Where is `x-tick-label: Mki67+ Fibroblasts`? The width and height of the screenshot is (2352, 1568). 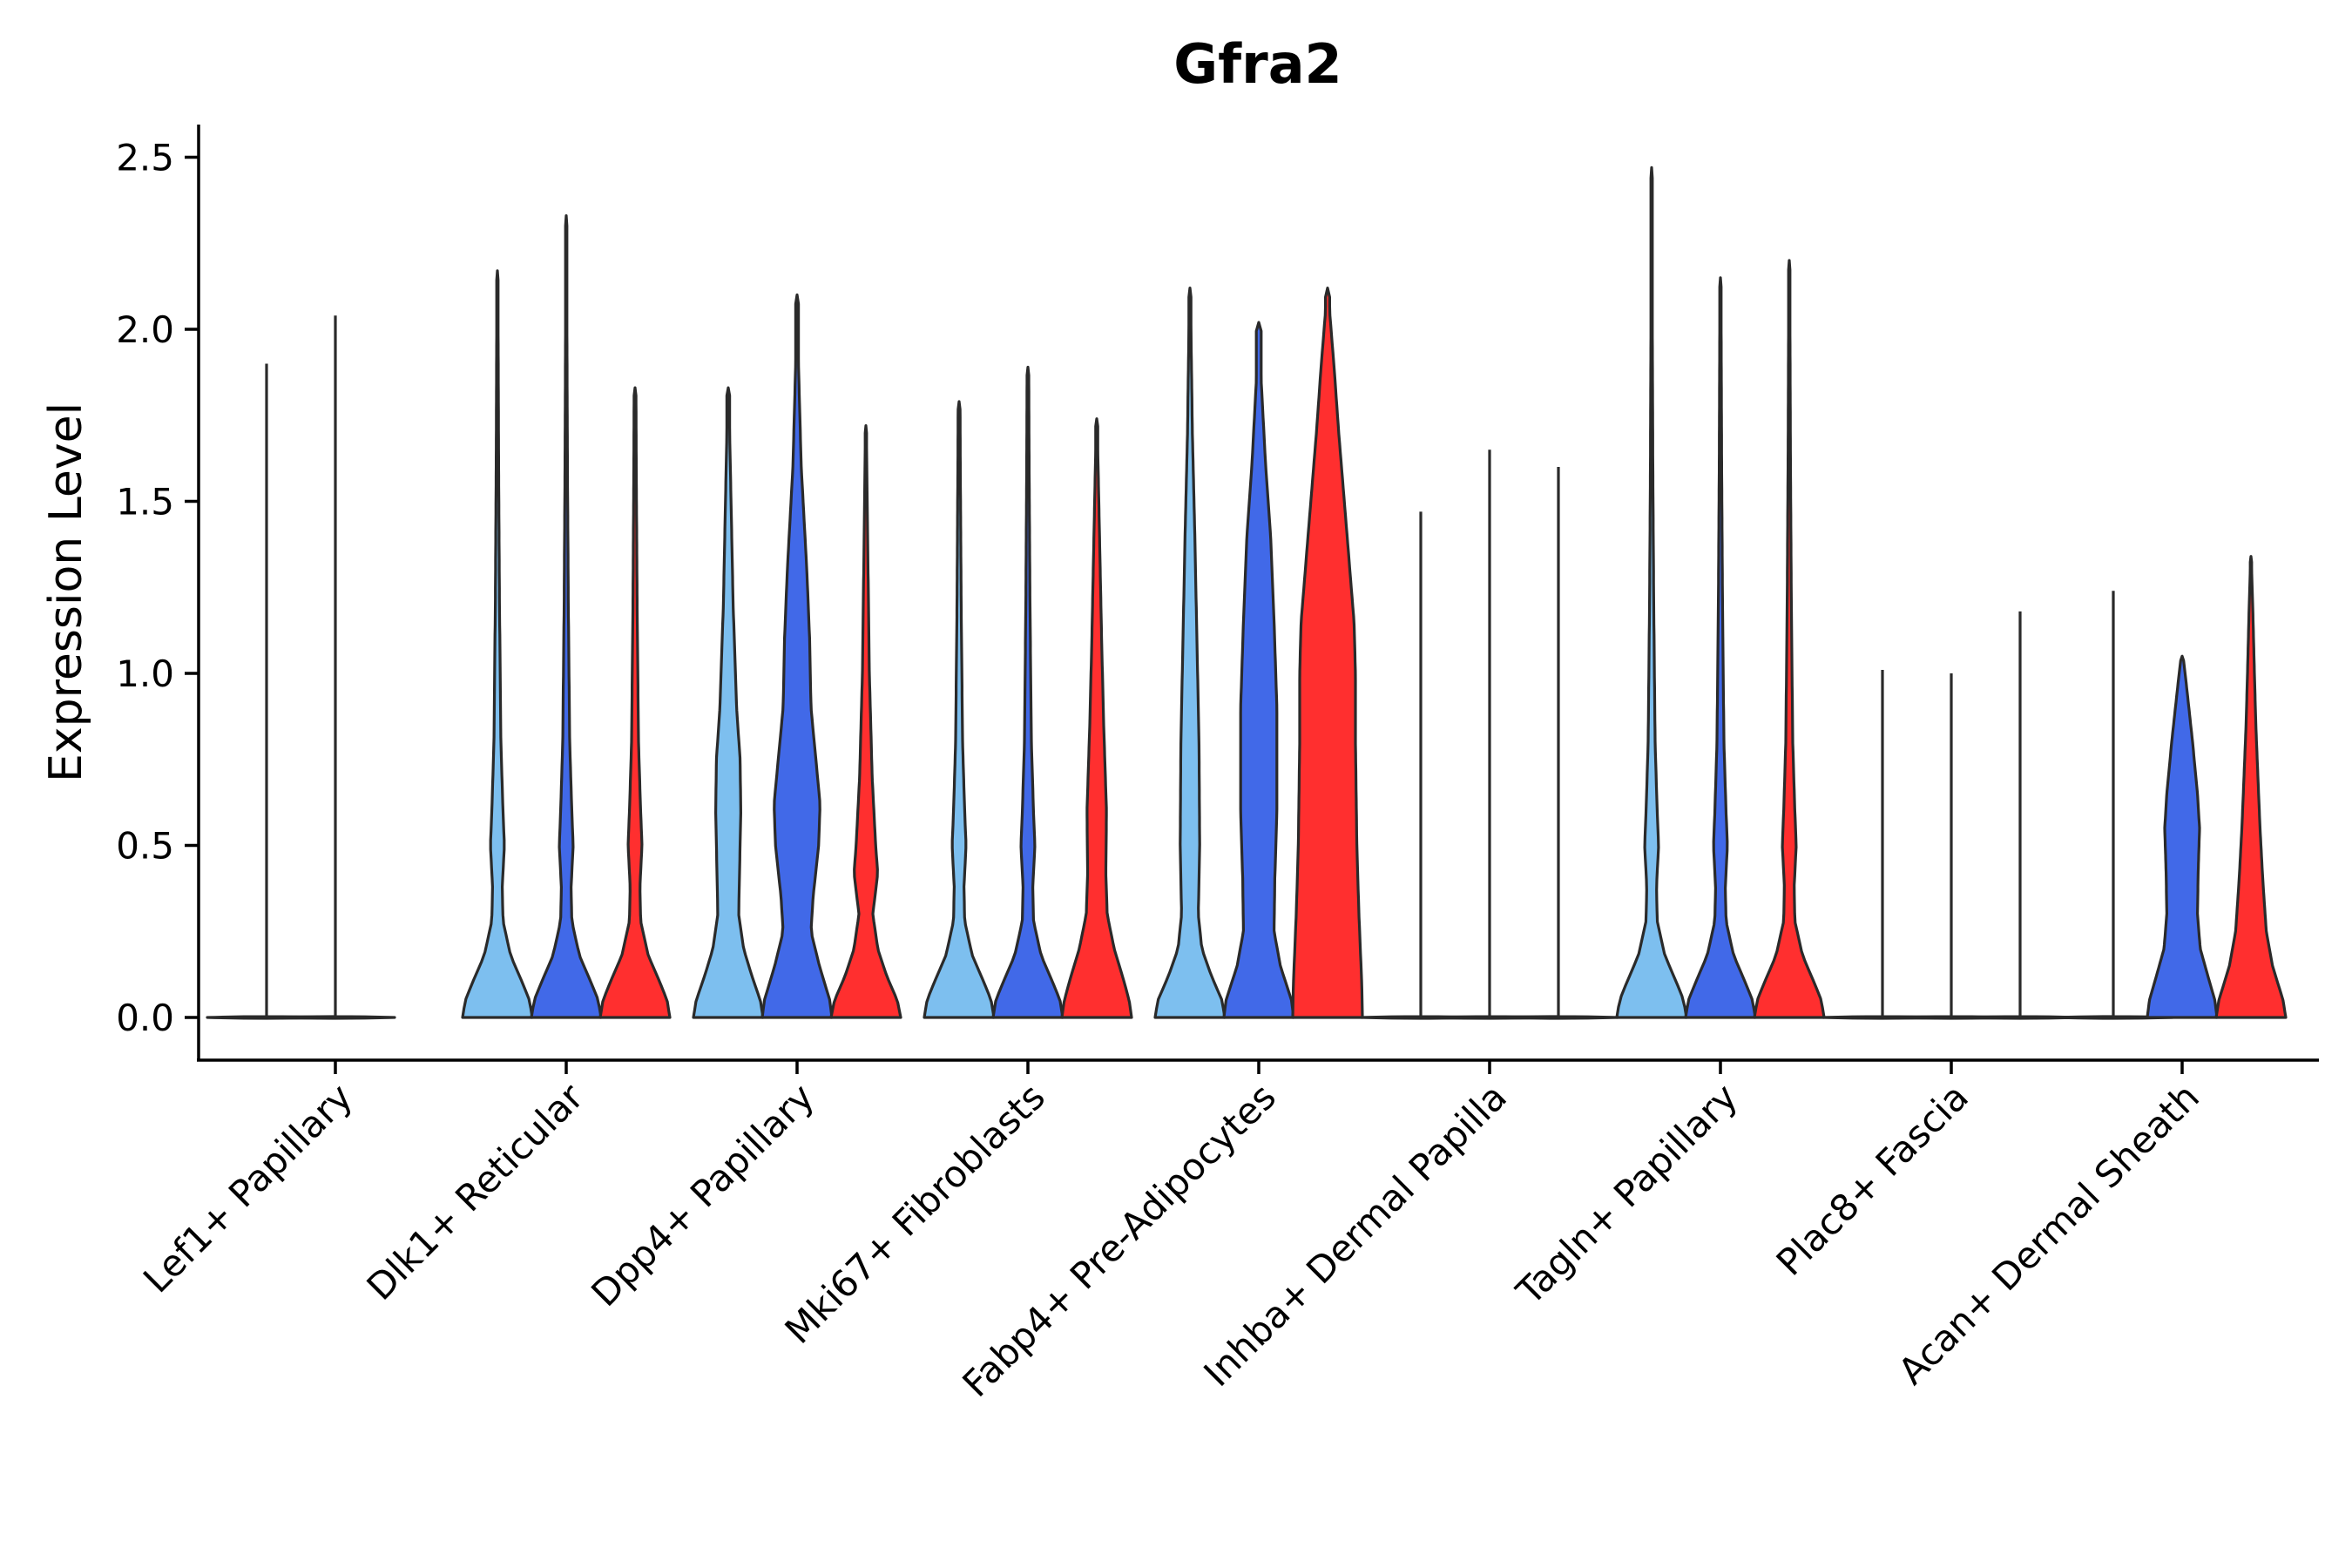 x-tick-label: Mki67+ Fibroblasts is located at coordinates (915, 1213).